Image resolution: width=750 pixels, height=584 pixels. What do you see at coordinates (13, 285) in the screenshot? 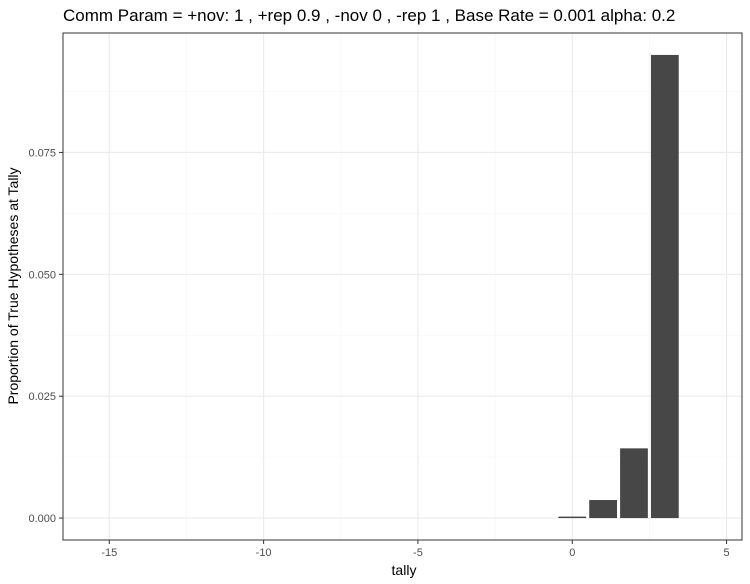
I see `y-axis-title: Proportion of True Hypotheses at Tally` at bounding box center [13, 285].